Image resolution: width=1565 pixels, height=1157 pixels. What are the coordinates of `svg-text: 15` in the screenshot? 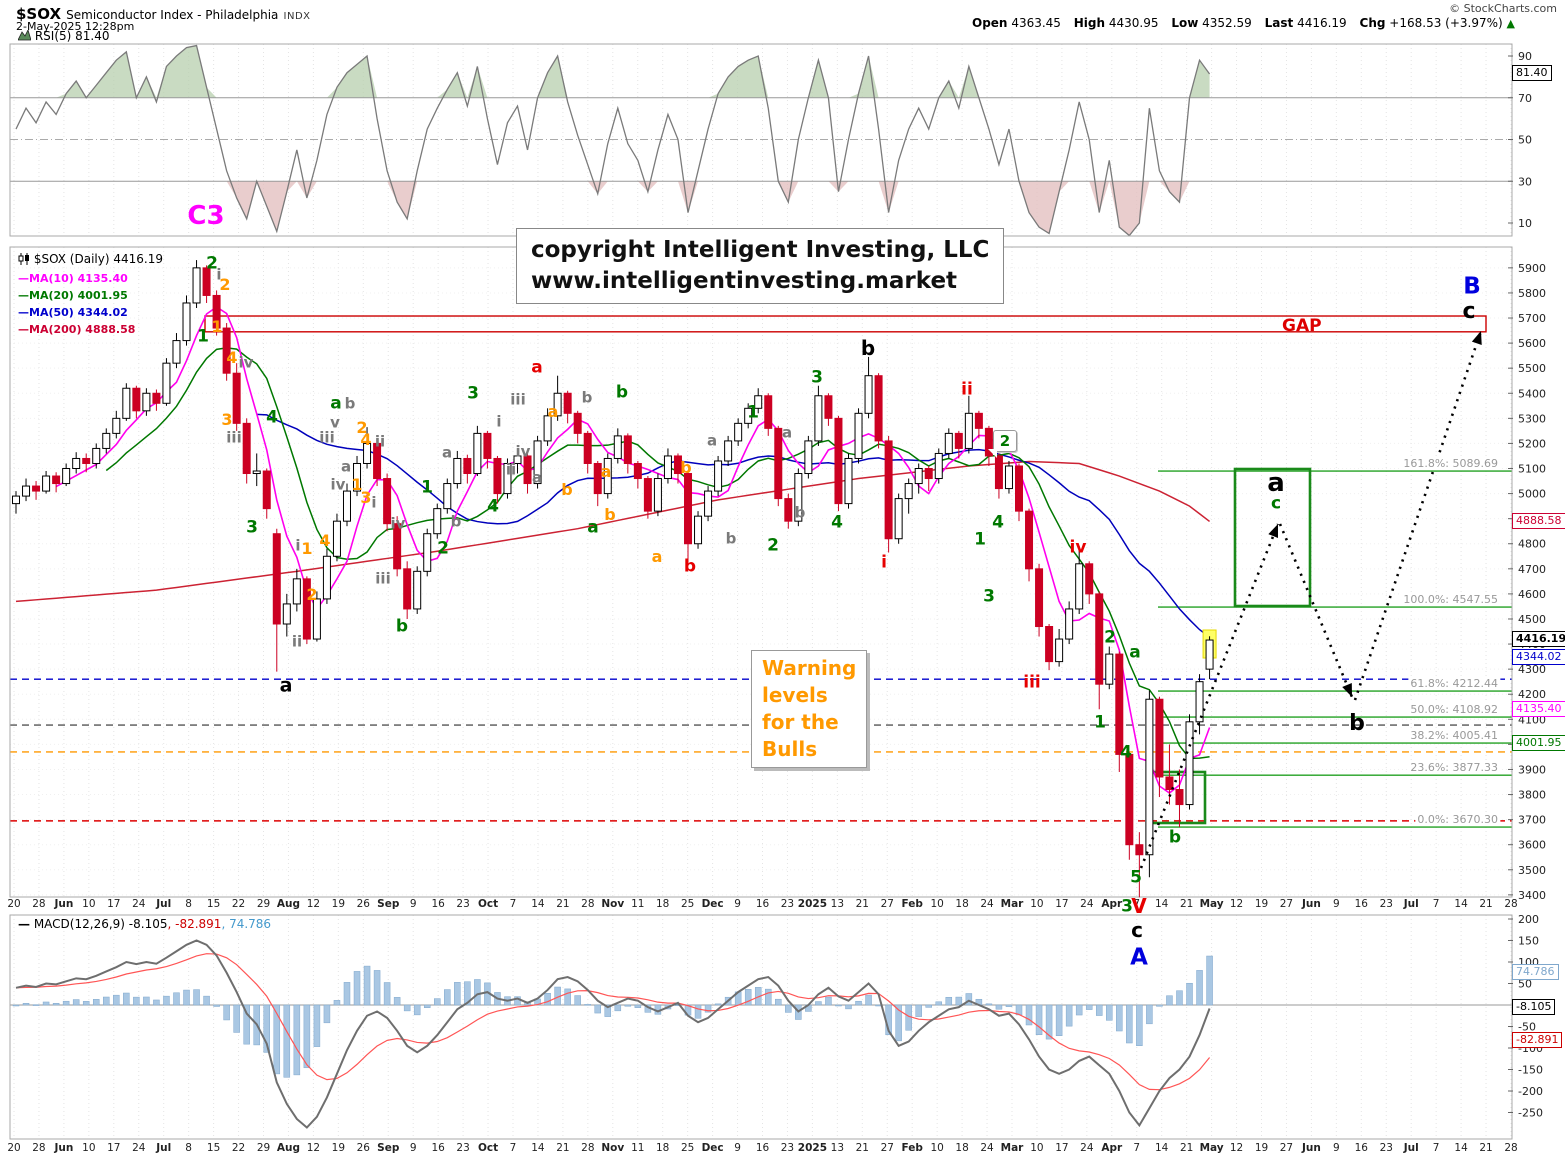 It's located at (213, 904).